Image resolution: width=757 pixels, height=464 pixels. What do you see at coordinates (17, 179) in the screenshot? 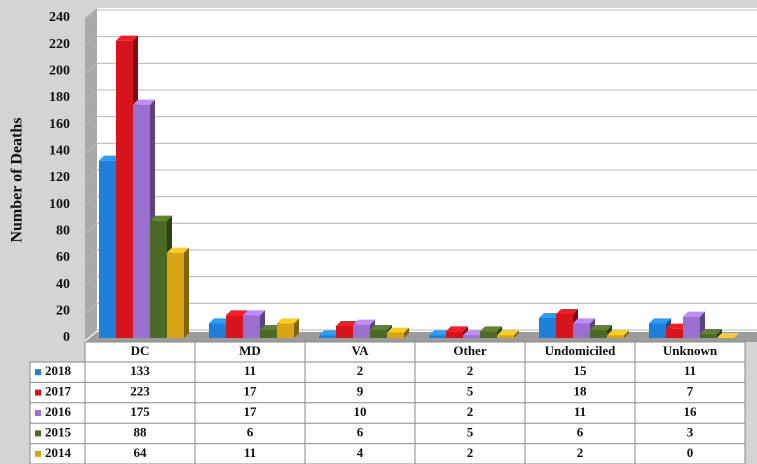
I see `y-axis-title: Number of Deaths` at bounding box center [17, 179].